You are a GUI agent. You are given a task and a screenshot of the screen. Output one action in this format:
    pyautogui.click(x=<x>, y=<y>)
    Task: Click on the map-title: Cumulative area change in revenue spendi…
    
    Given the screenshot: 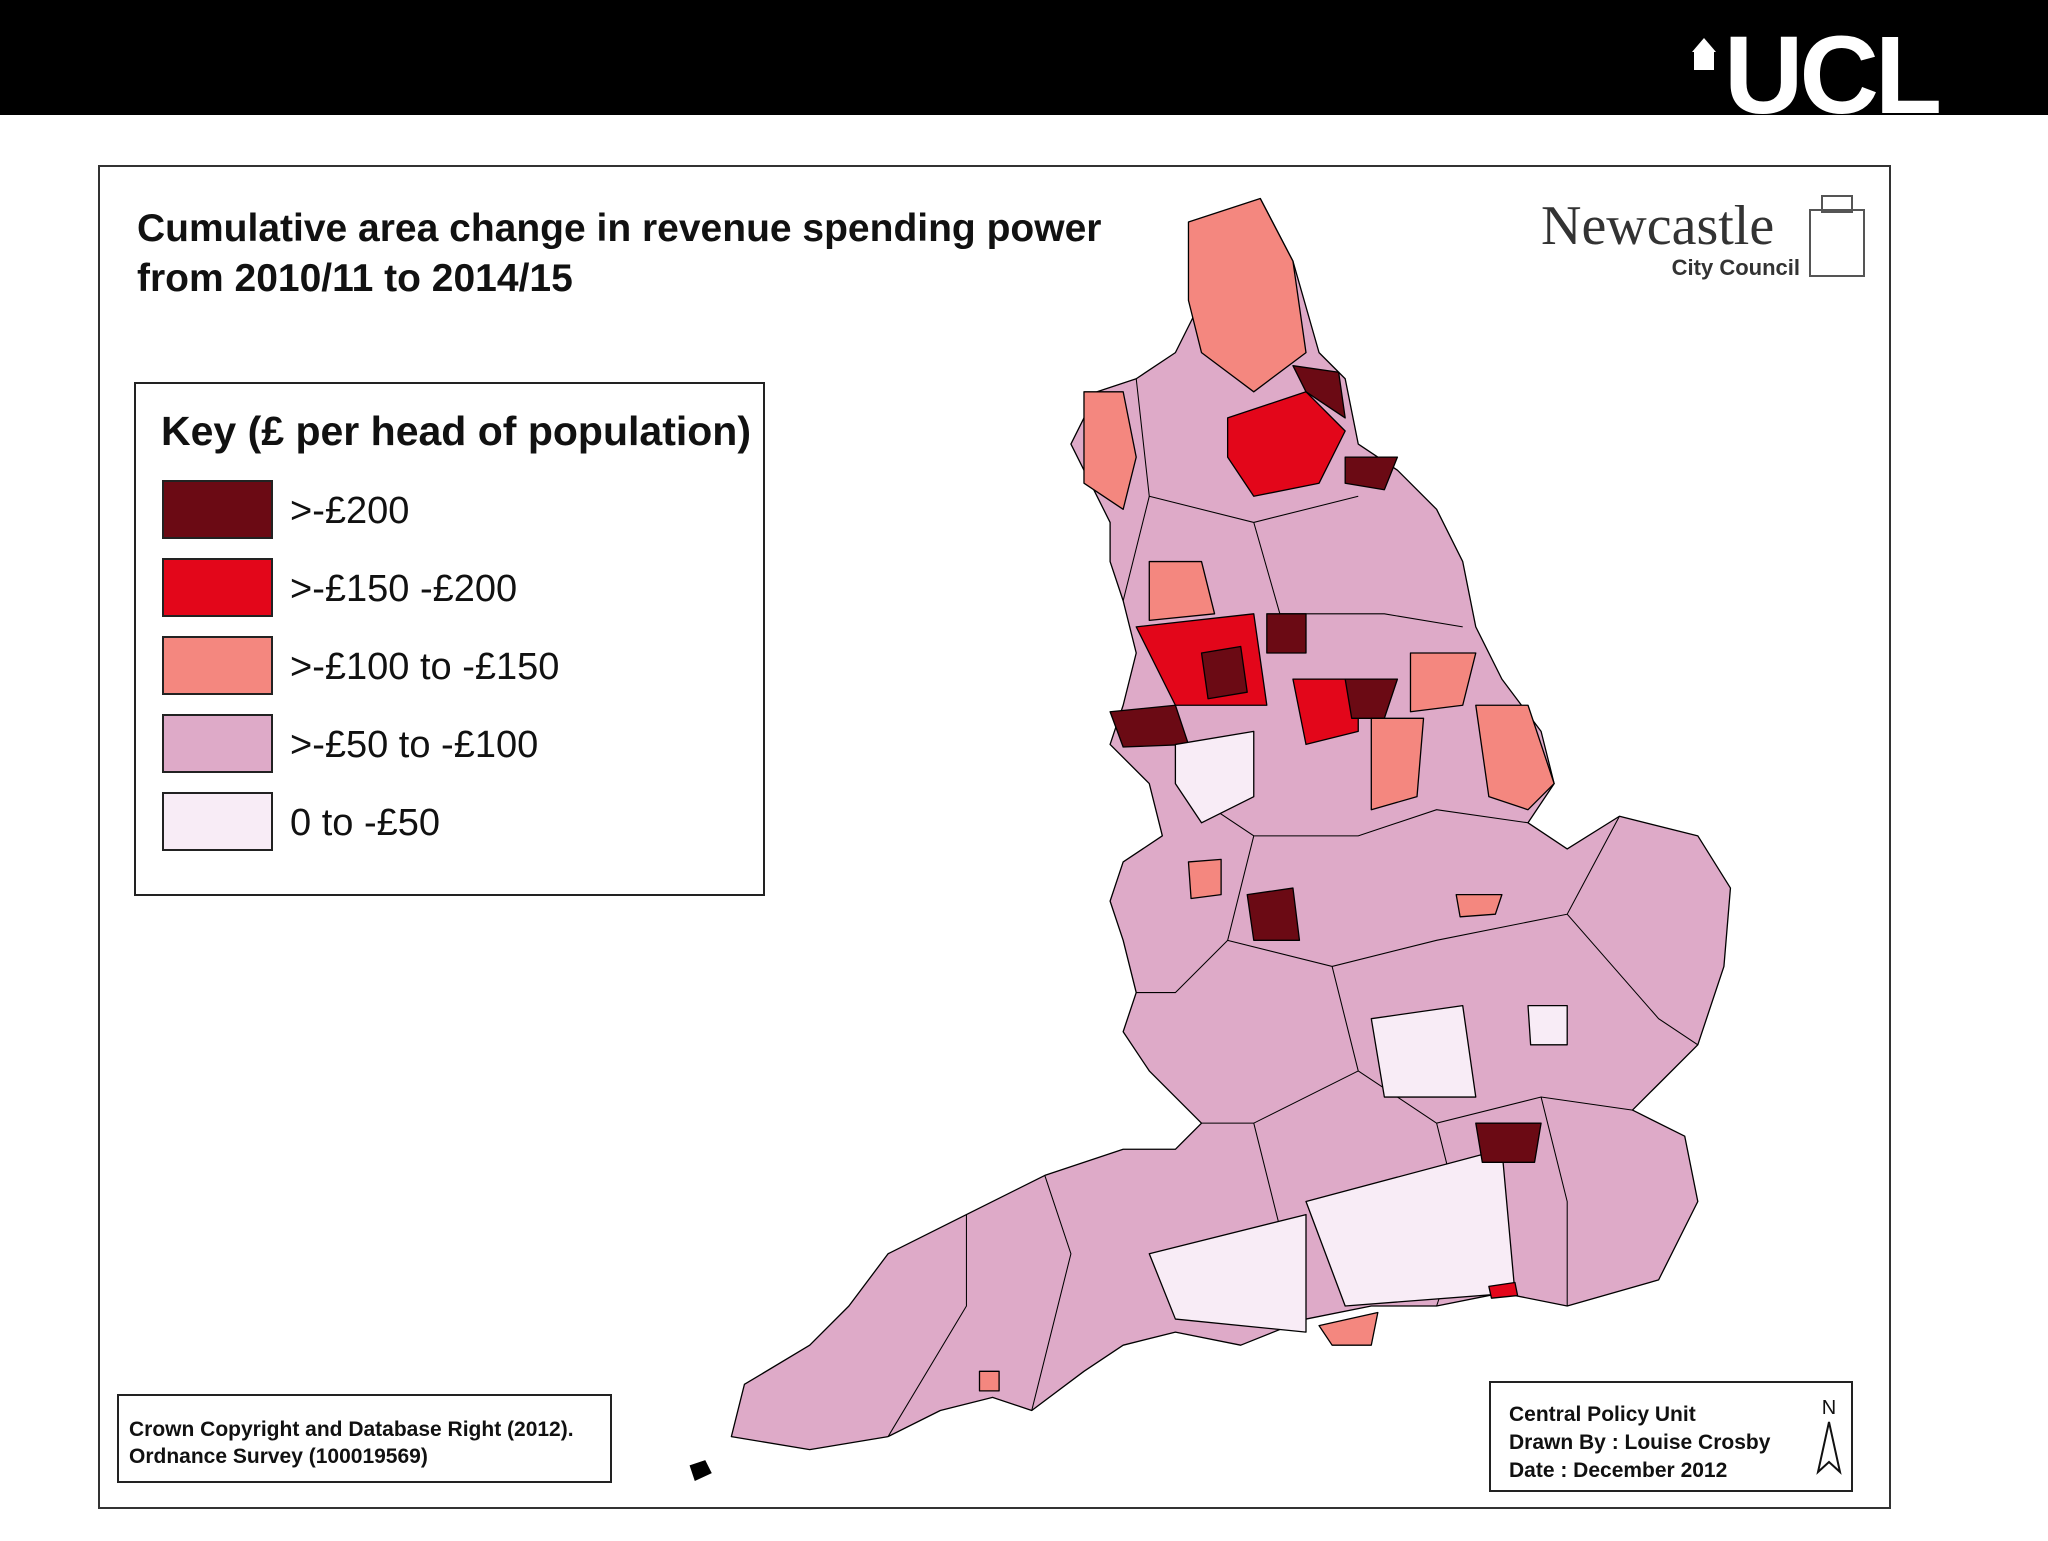 What is the action you would take?
    pyautogui.click(x=619, y=228)
    